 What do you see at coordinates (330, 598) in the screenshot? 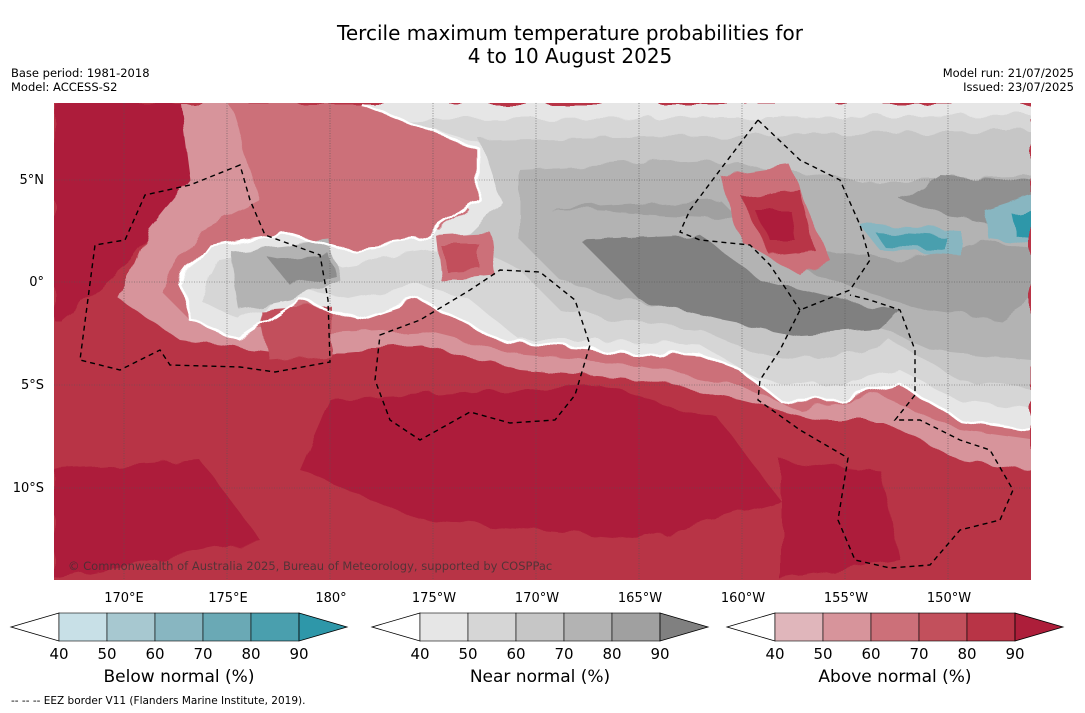
I see `lon-label-180: 180°` at bounding box center [330, 598].